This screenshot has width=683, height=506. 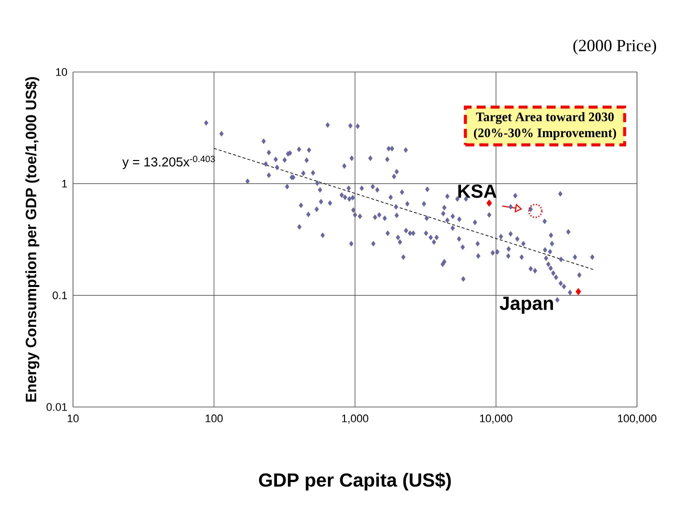 What do you see at coordinates (355, 419) in the screenshot?
I see `x-tick-label: 1,000` at bounding box center [355, 419].